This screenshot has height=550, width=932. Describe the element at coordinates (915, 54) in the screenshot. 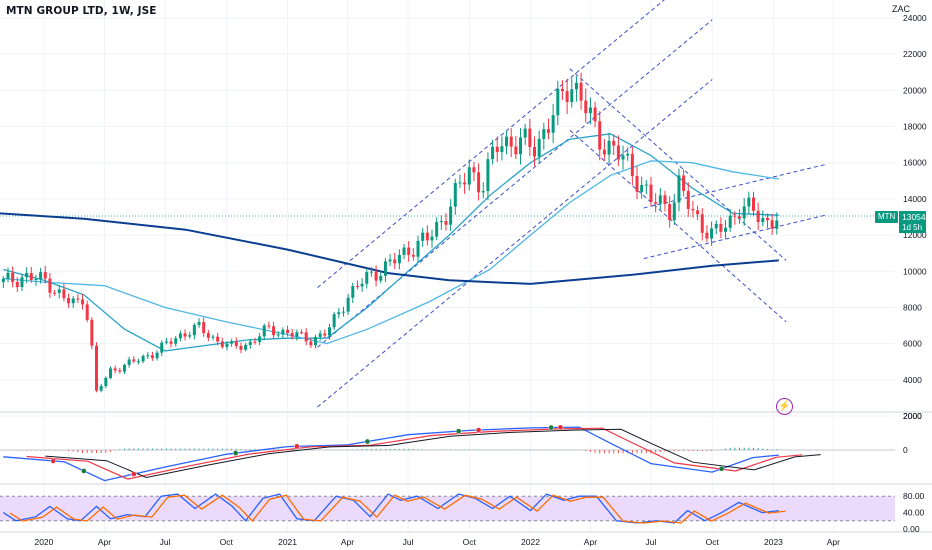

I see `y-tick-label: 22000` at that location.